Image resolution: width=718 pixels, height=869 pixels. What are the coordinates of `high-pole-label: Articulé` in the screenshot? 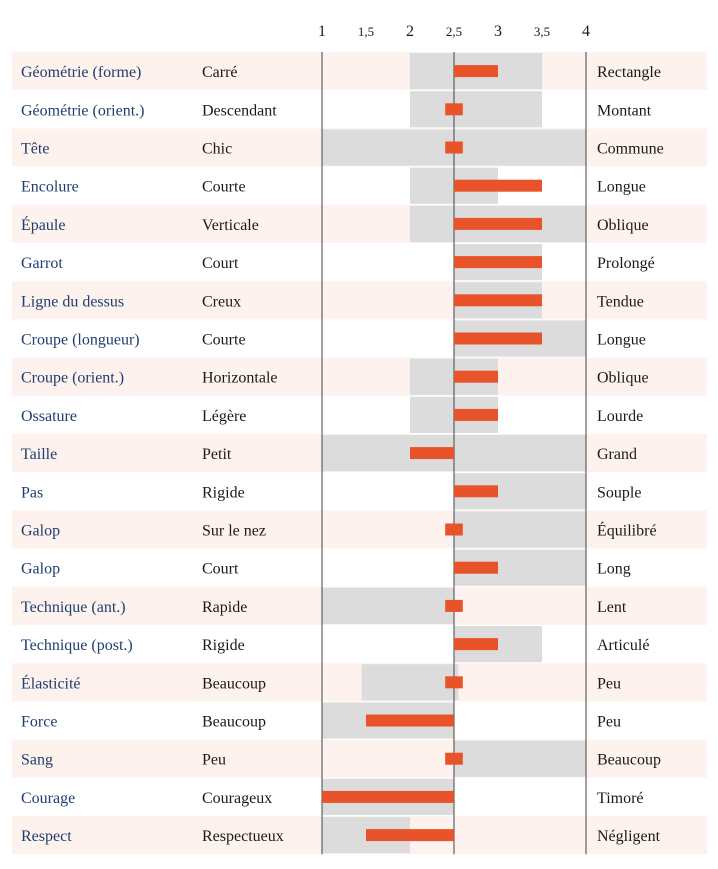 It's located at (623, 645).